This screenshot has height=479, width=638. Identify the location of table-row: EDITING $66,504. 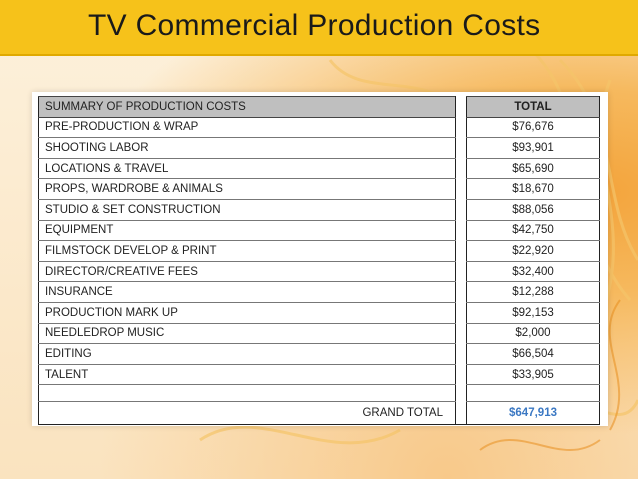
(319, 354).